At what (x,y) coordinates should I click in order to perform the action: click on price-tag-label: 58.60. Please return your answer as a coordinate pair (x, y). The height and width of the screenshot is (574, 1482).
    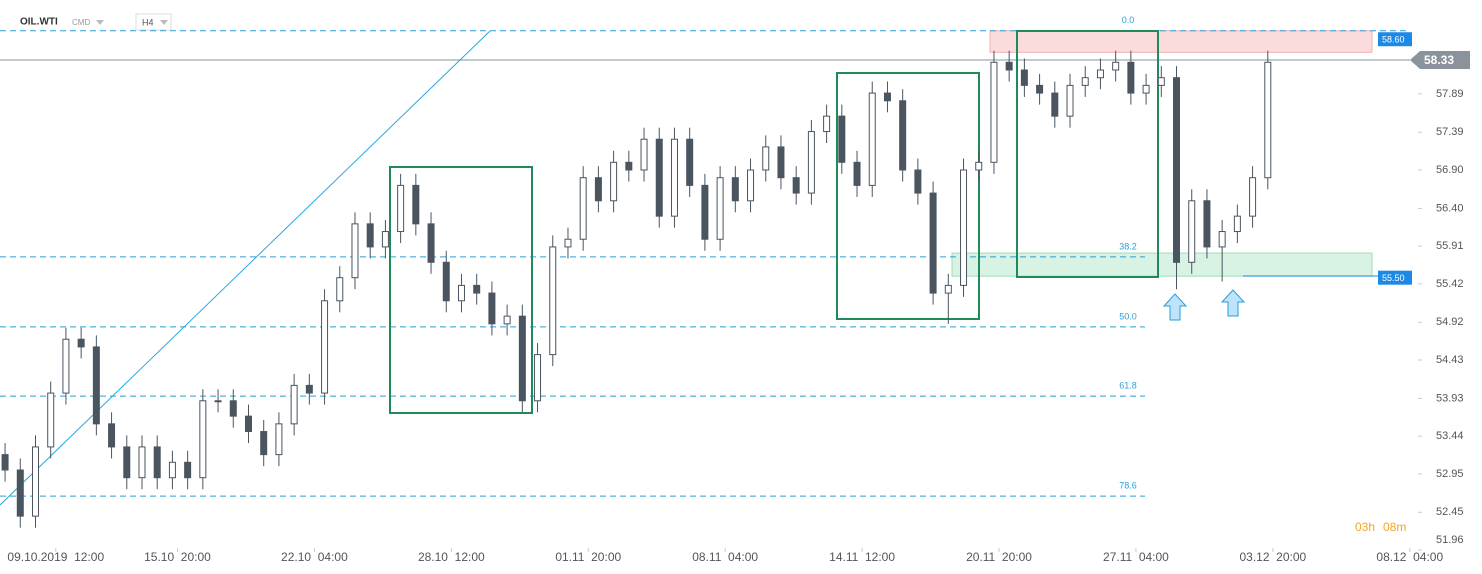
    Looking at the image, I should click on (1393, 40).